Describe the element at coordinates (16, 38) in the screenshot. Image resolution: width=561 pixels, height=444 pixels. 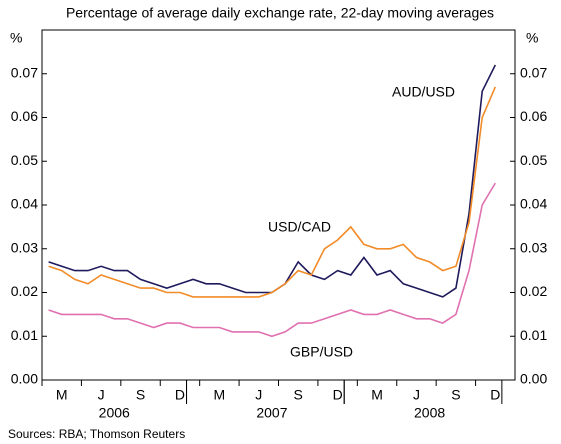
I see `y-unit: %` at that location.